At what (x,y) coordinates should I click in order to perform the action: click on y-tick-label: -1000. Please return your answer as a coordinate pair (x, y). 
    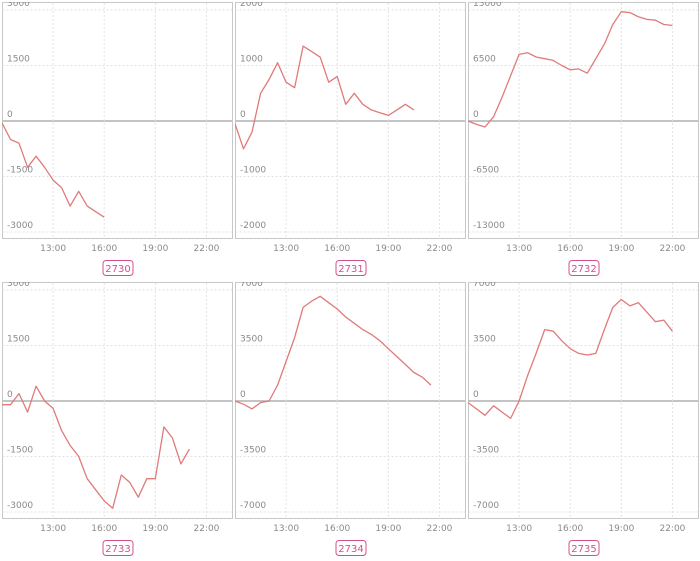
    Looking at the image, I should click on (253, 171).